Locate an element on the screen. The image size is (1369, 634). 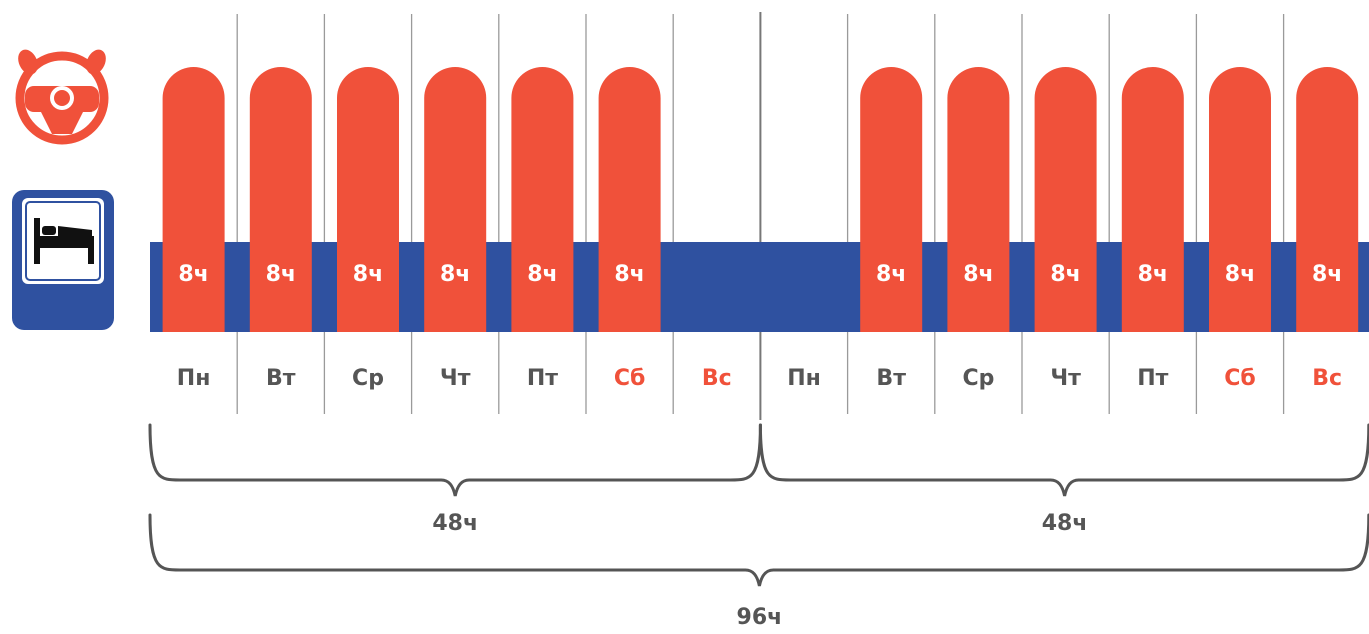
total-brace is located at coordinates (759, 550).